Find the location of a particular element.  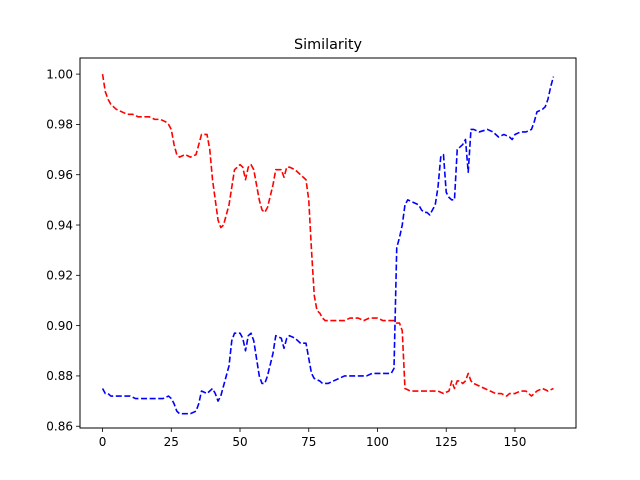

y-tick-label: 0.86 is located at coordinates (59, 427).